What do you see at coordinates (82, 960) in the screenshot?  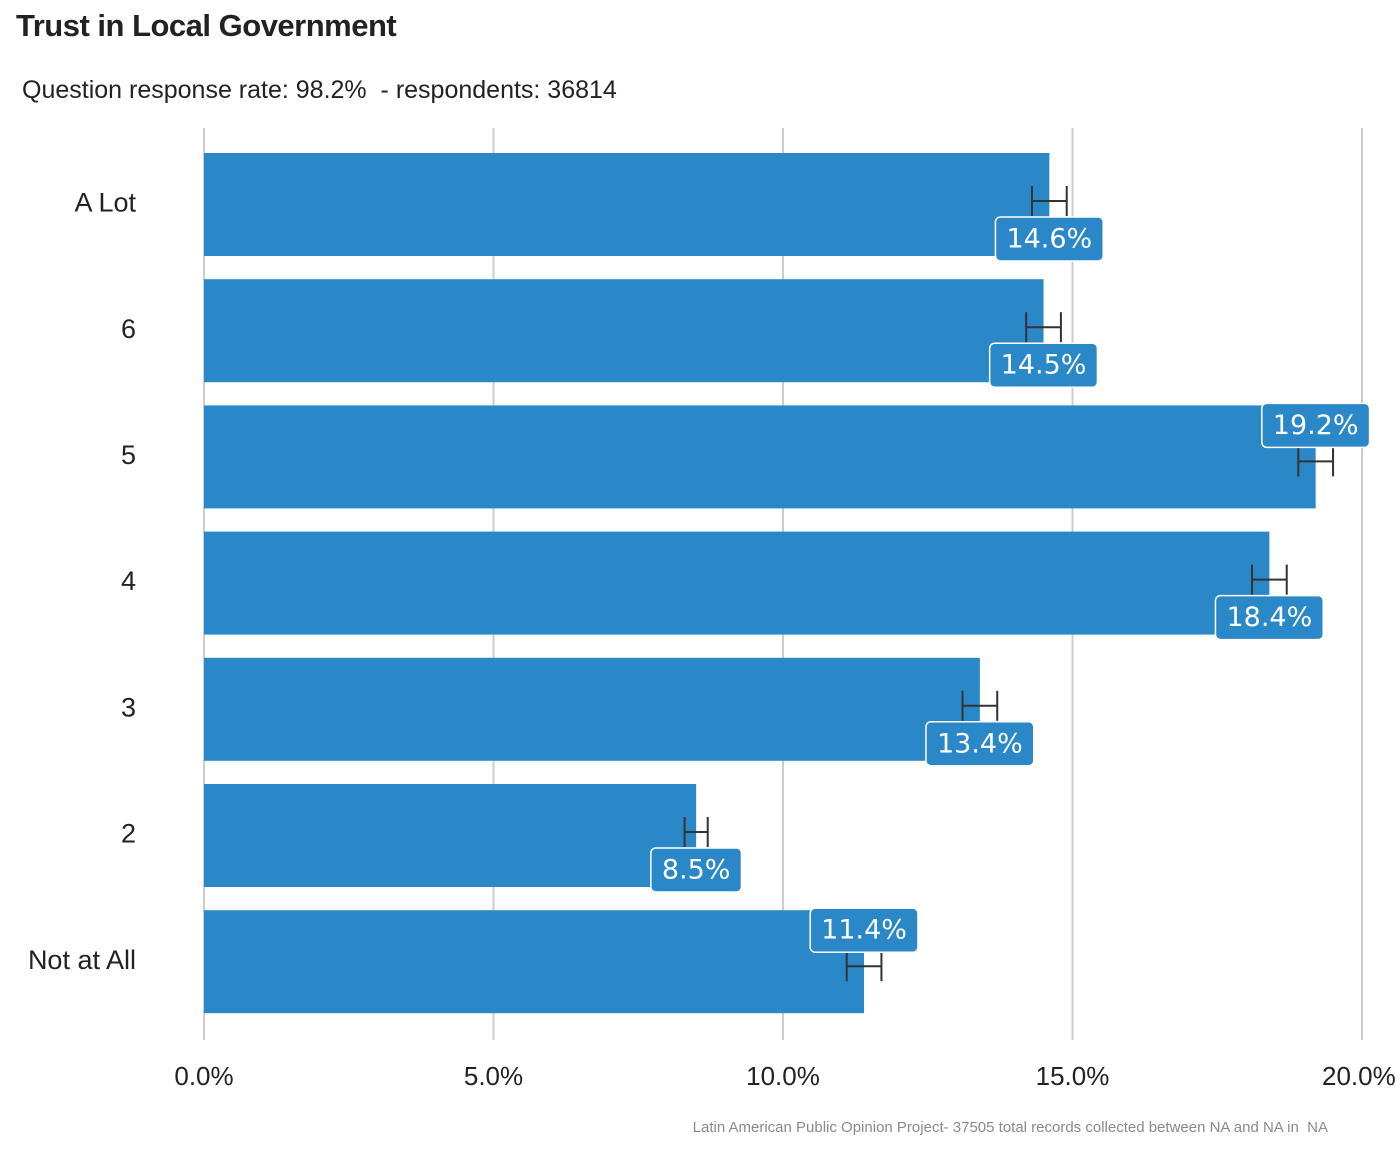 I see `category-label: Not at All` at bounding box center [82, 960].